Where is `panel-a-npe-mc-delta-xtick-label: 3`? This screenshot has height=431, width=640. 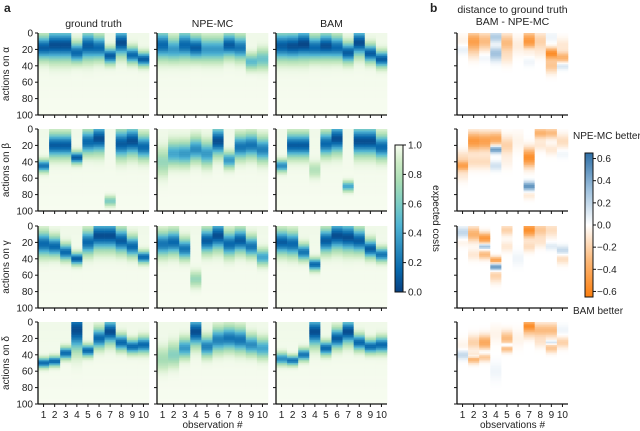
panel-a-npe-mc-delta-xtick-label: 3 is located at coordinates (185, 415).